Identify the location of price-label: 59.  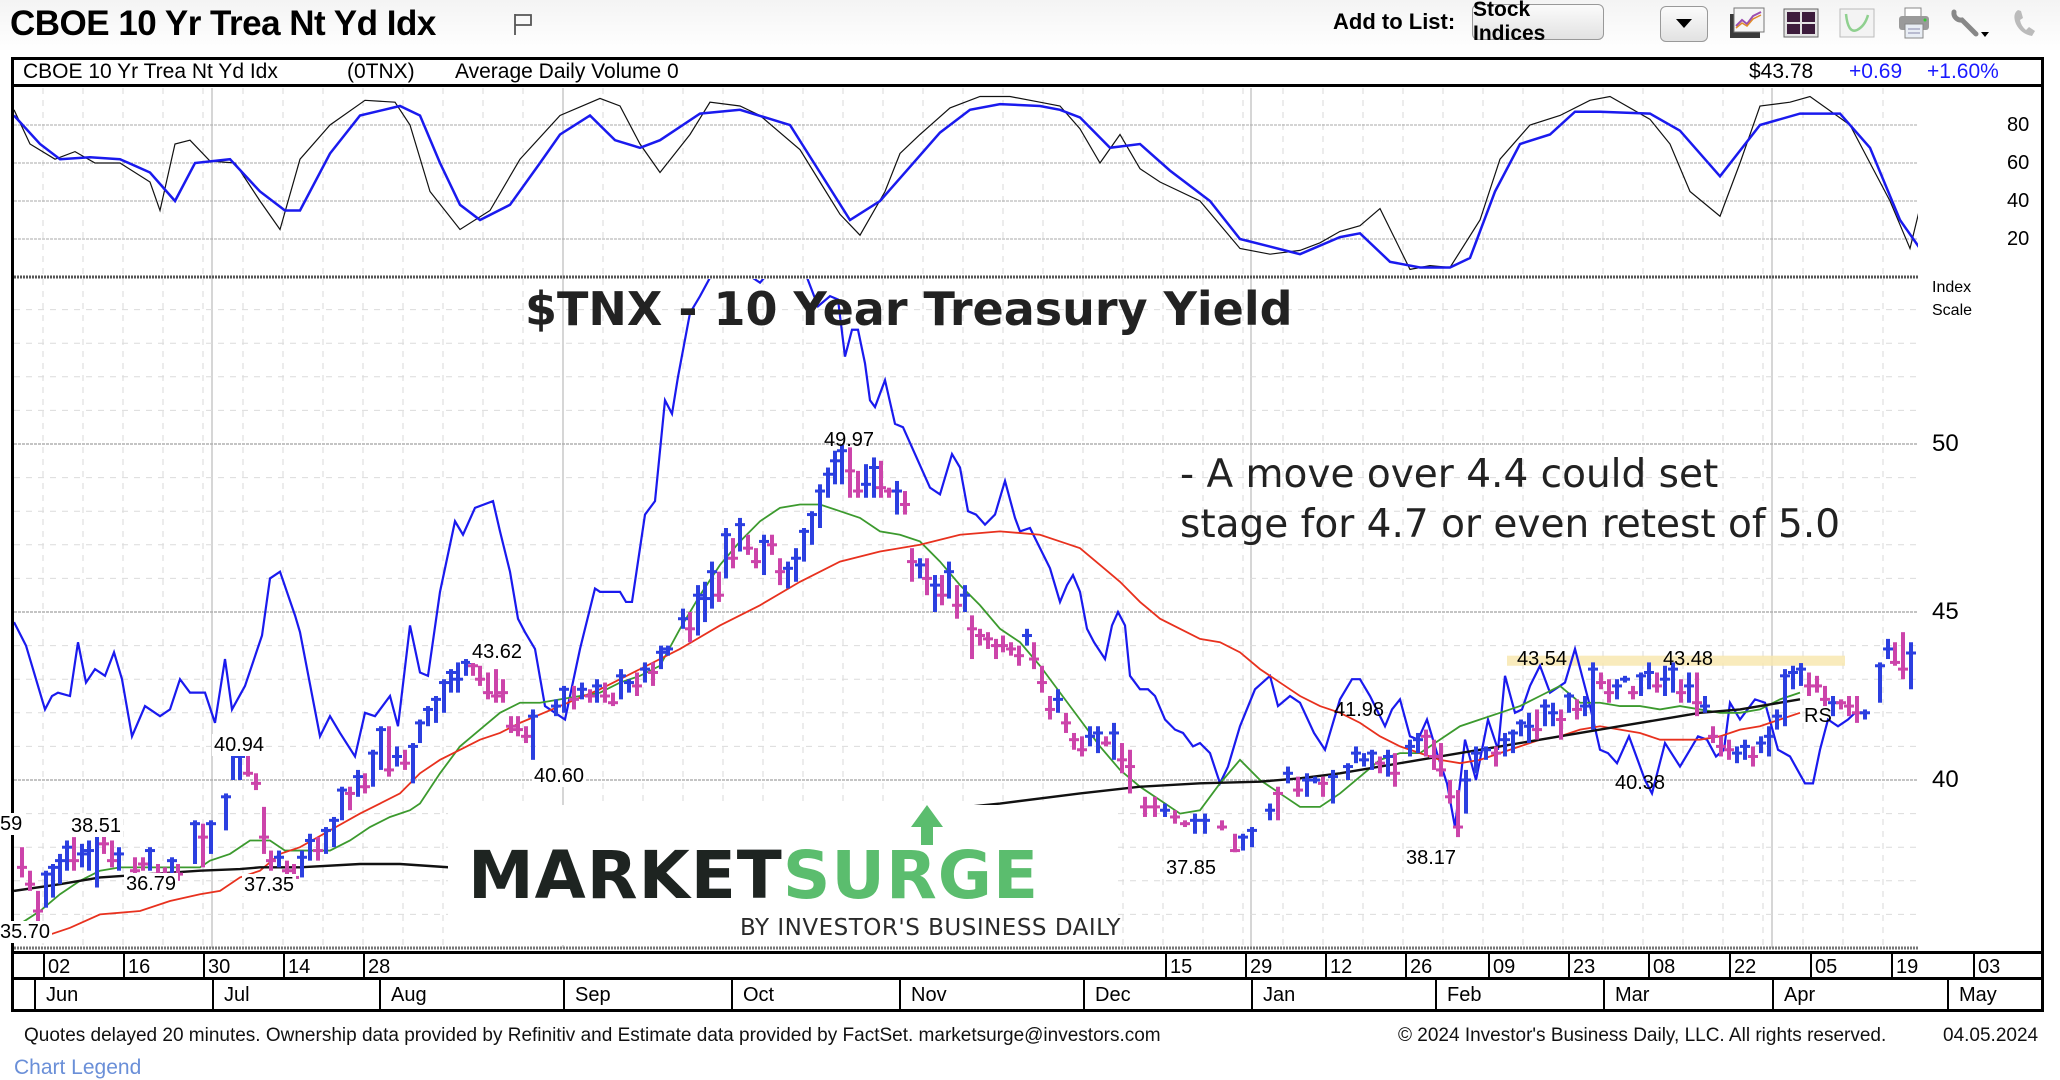
(12, 824).